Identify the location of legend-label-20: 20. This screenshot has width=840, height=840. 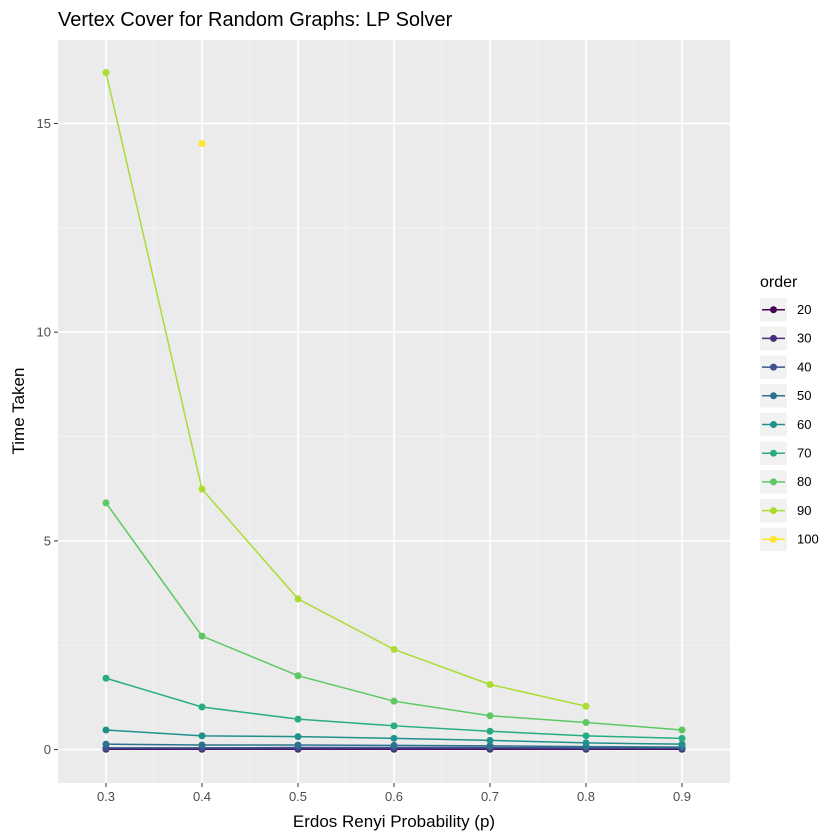
(804, 309).